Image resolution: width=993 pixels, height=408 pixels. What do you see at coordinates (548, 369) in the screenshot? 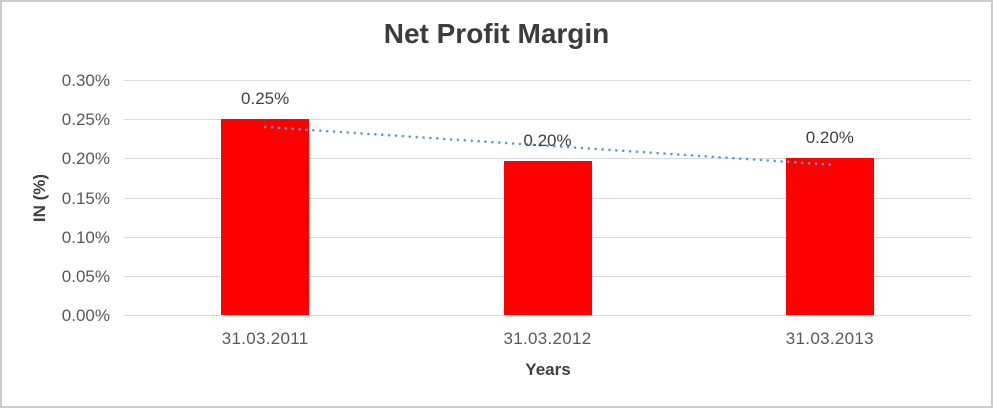
I see `x-axis-title: Years` at bounding box center [548, 369].